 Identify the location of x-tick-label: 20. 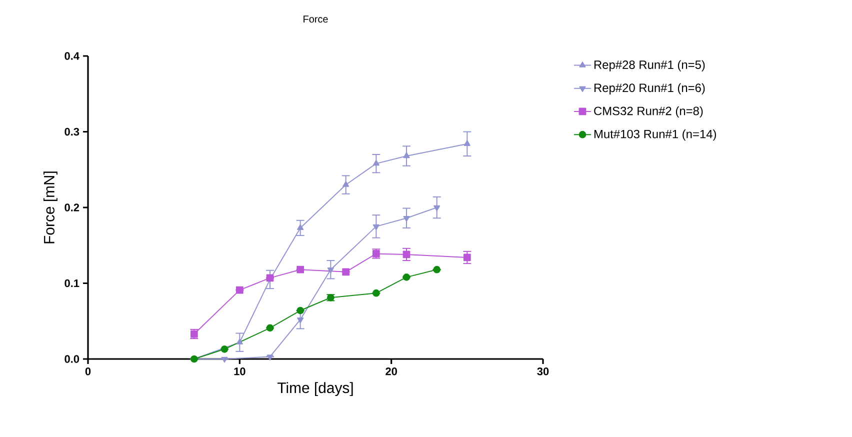
(391, 372).